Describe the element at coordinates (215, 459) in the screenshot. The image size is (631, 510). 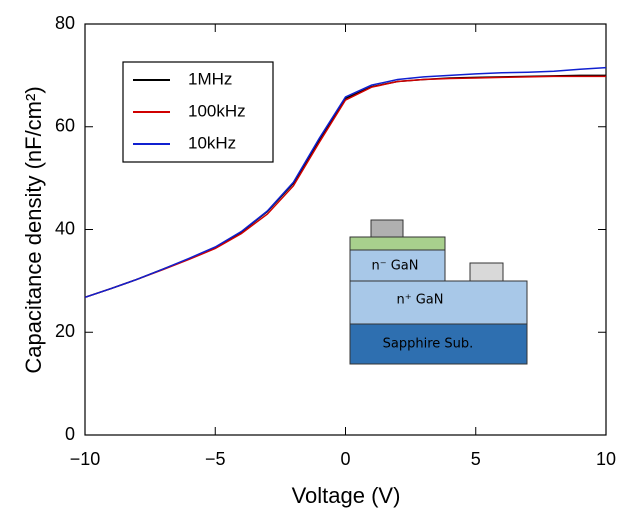
I see `x-tick-label: −5` at that location.